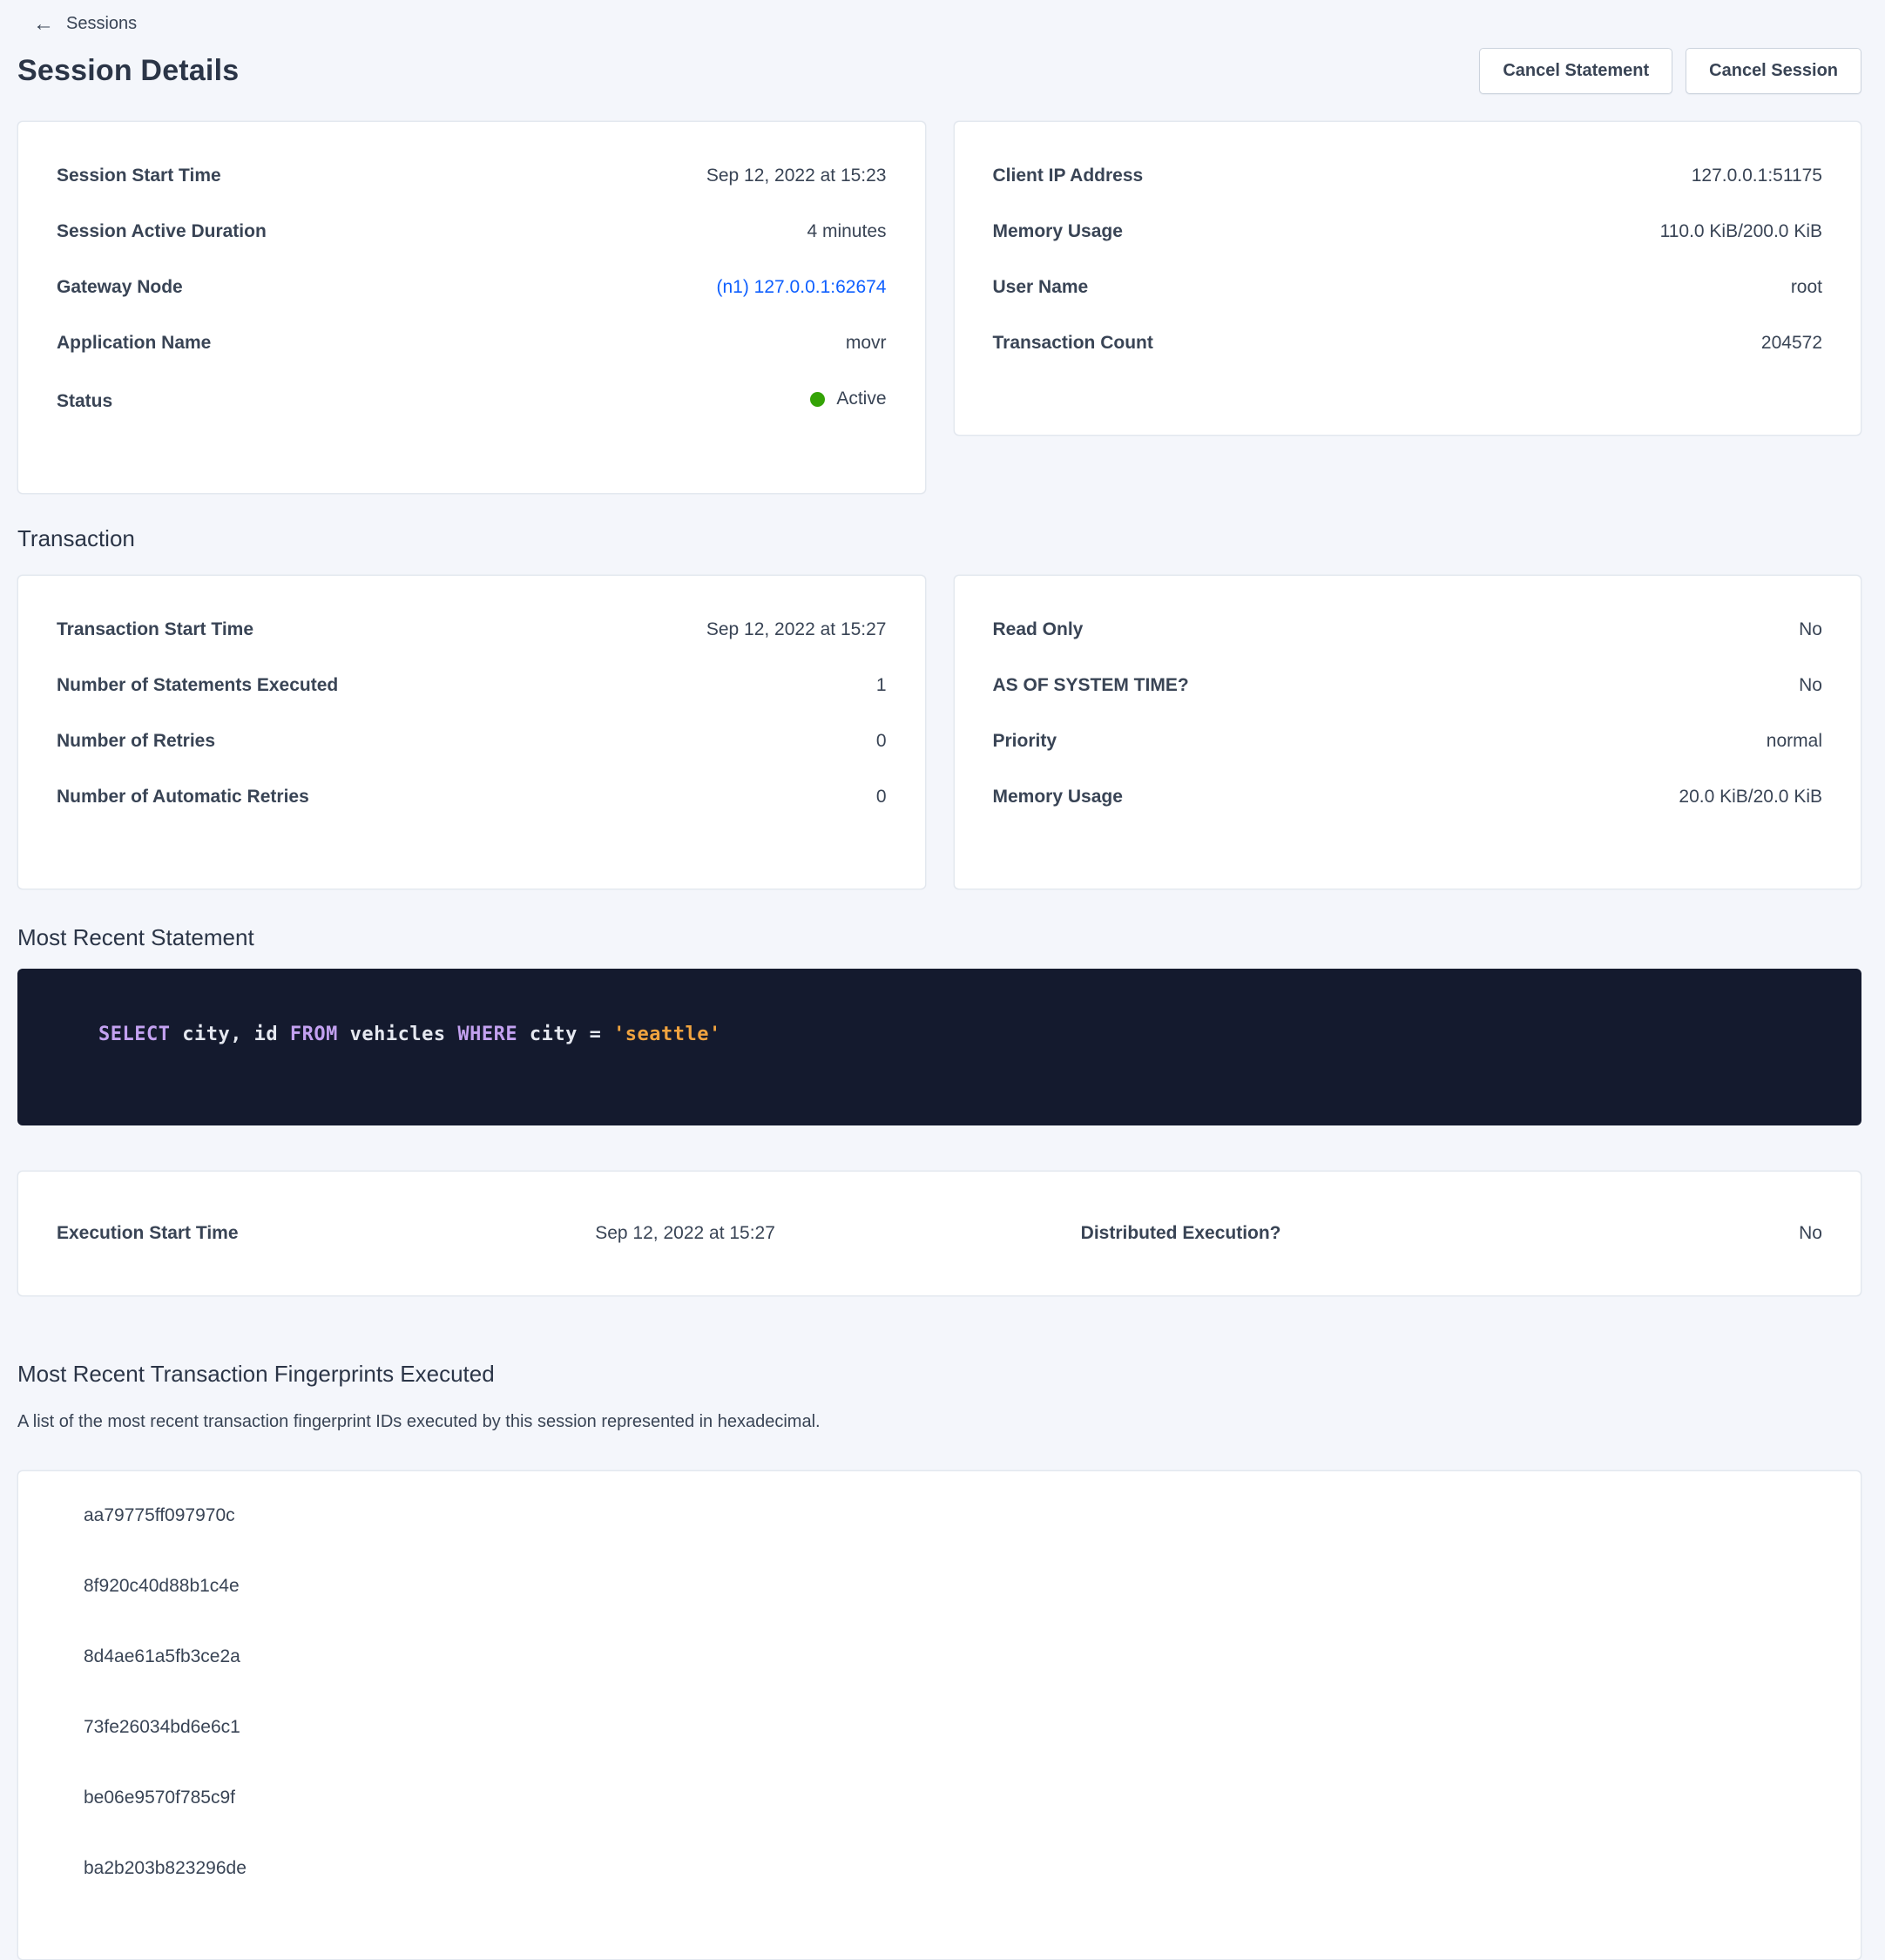  I want to click on sql-token: FROM, so click(313, 1034).